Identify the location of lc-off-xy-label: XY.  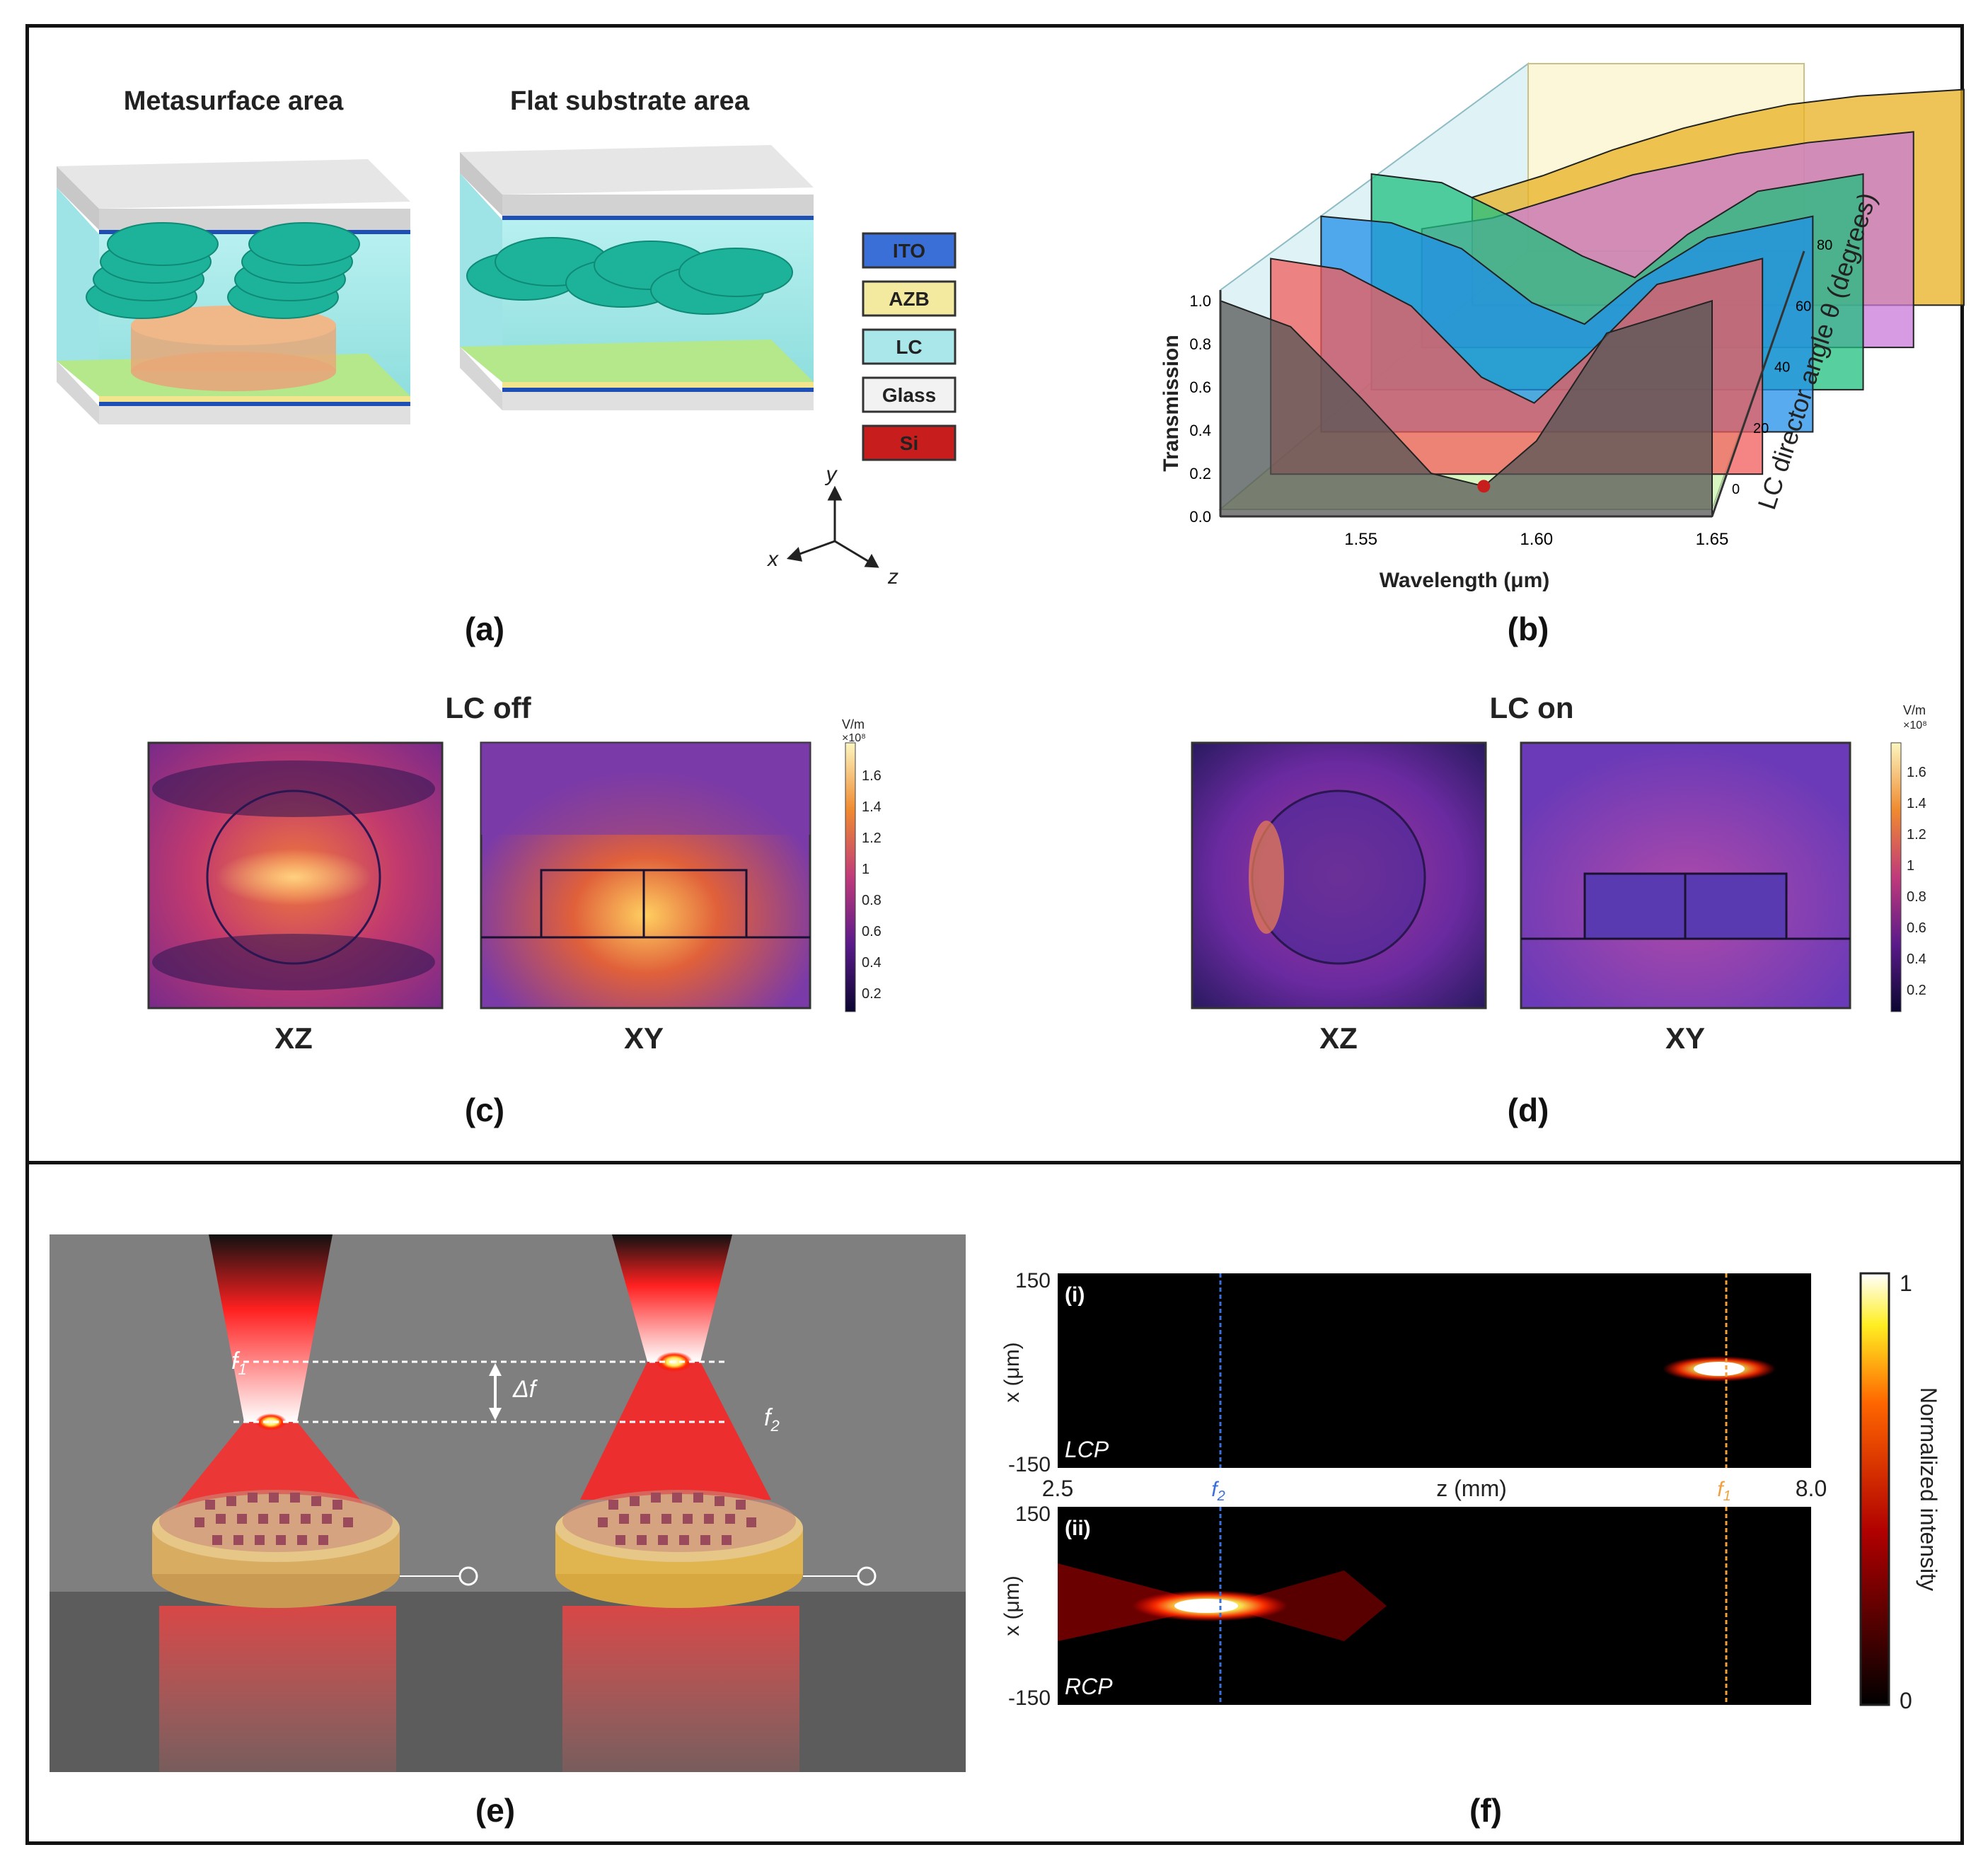
(644, 1038).